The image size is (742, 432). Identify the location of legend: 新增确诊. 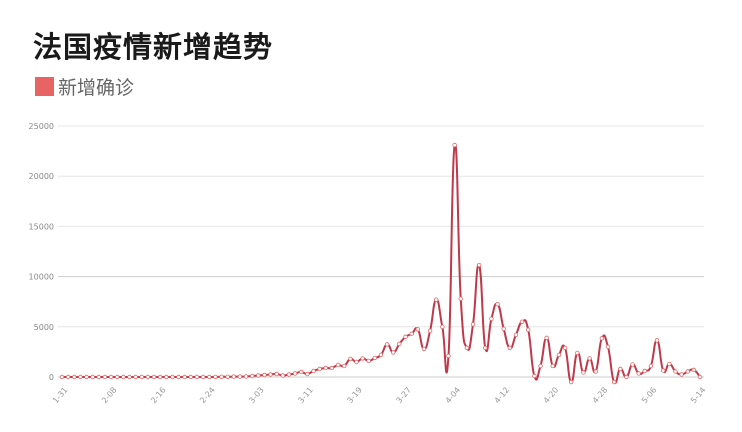
(84, 86).